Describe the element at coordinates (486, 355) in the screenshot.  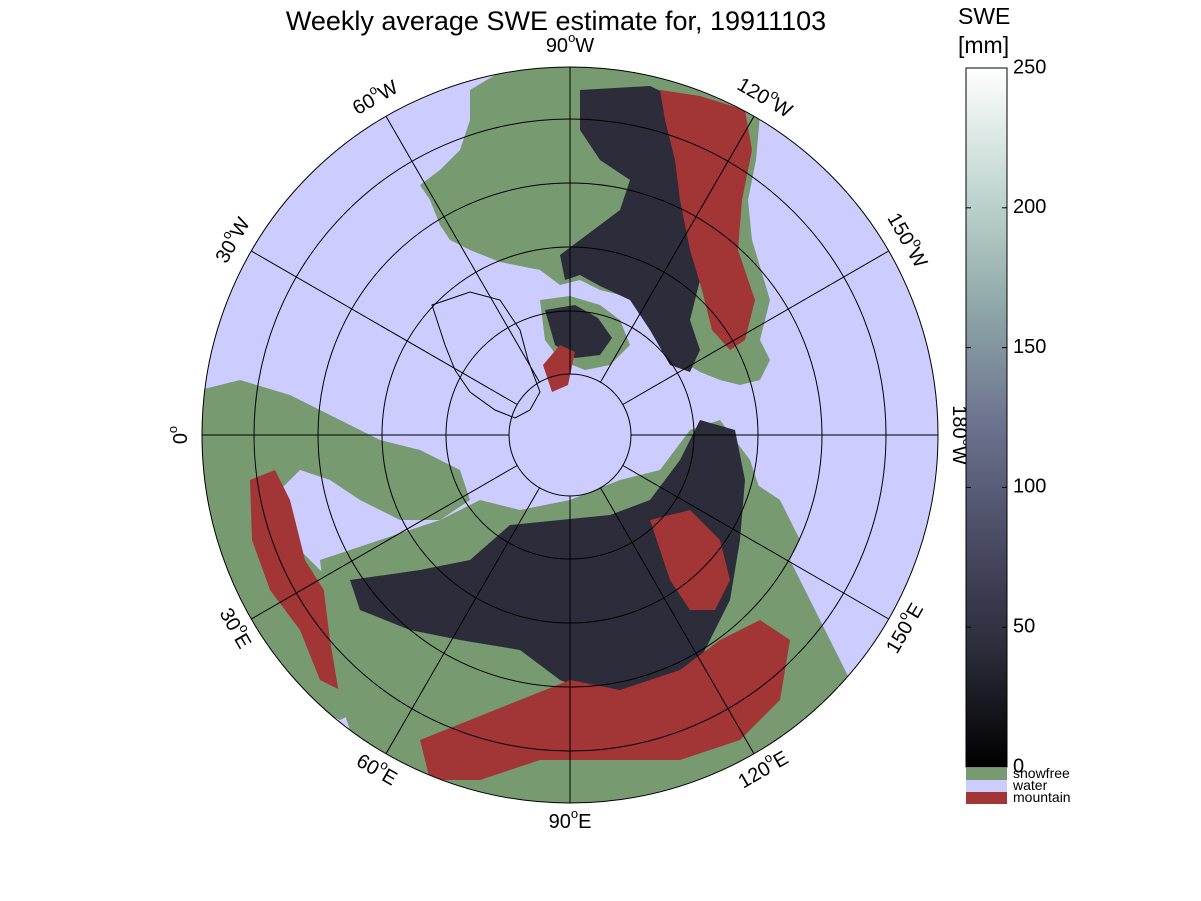
I see `greenland-outline` at that location.